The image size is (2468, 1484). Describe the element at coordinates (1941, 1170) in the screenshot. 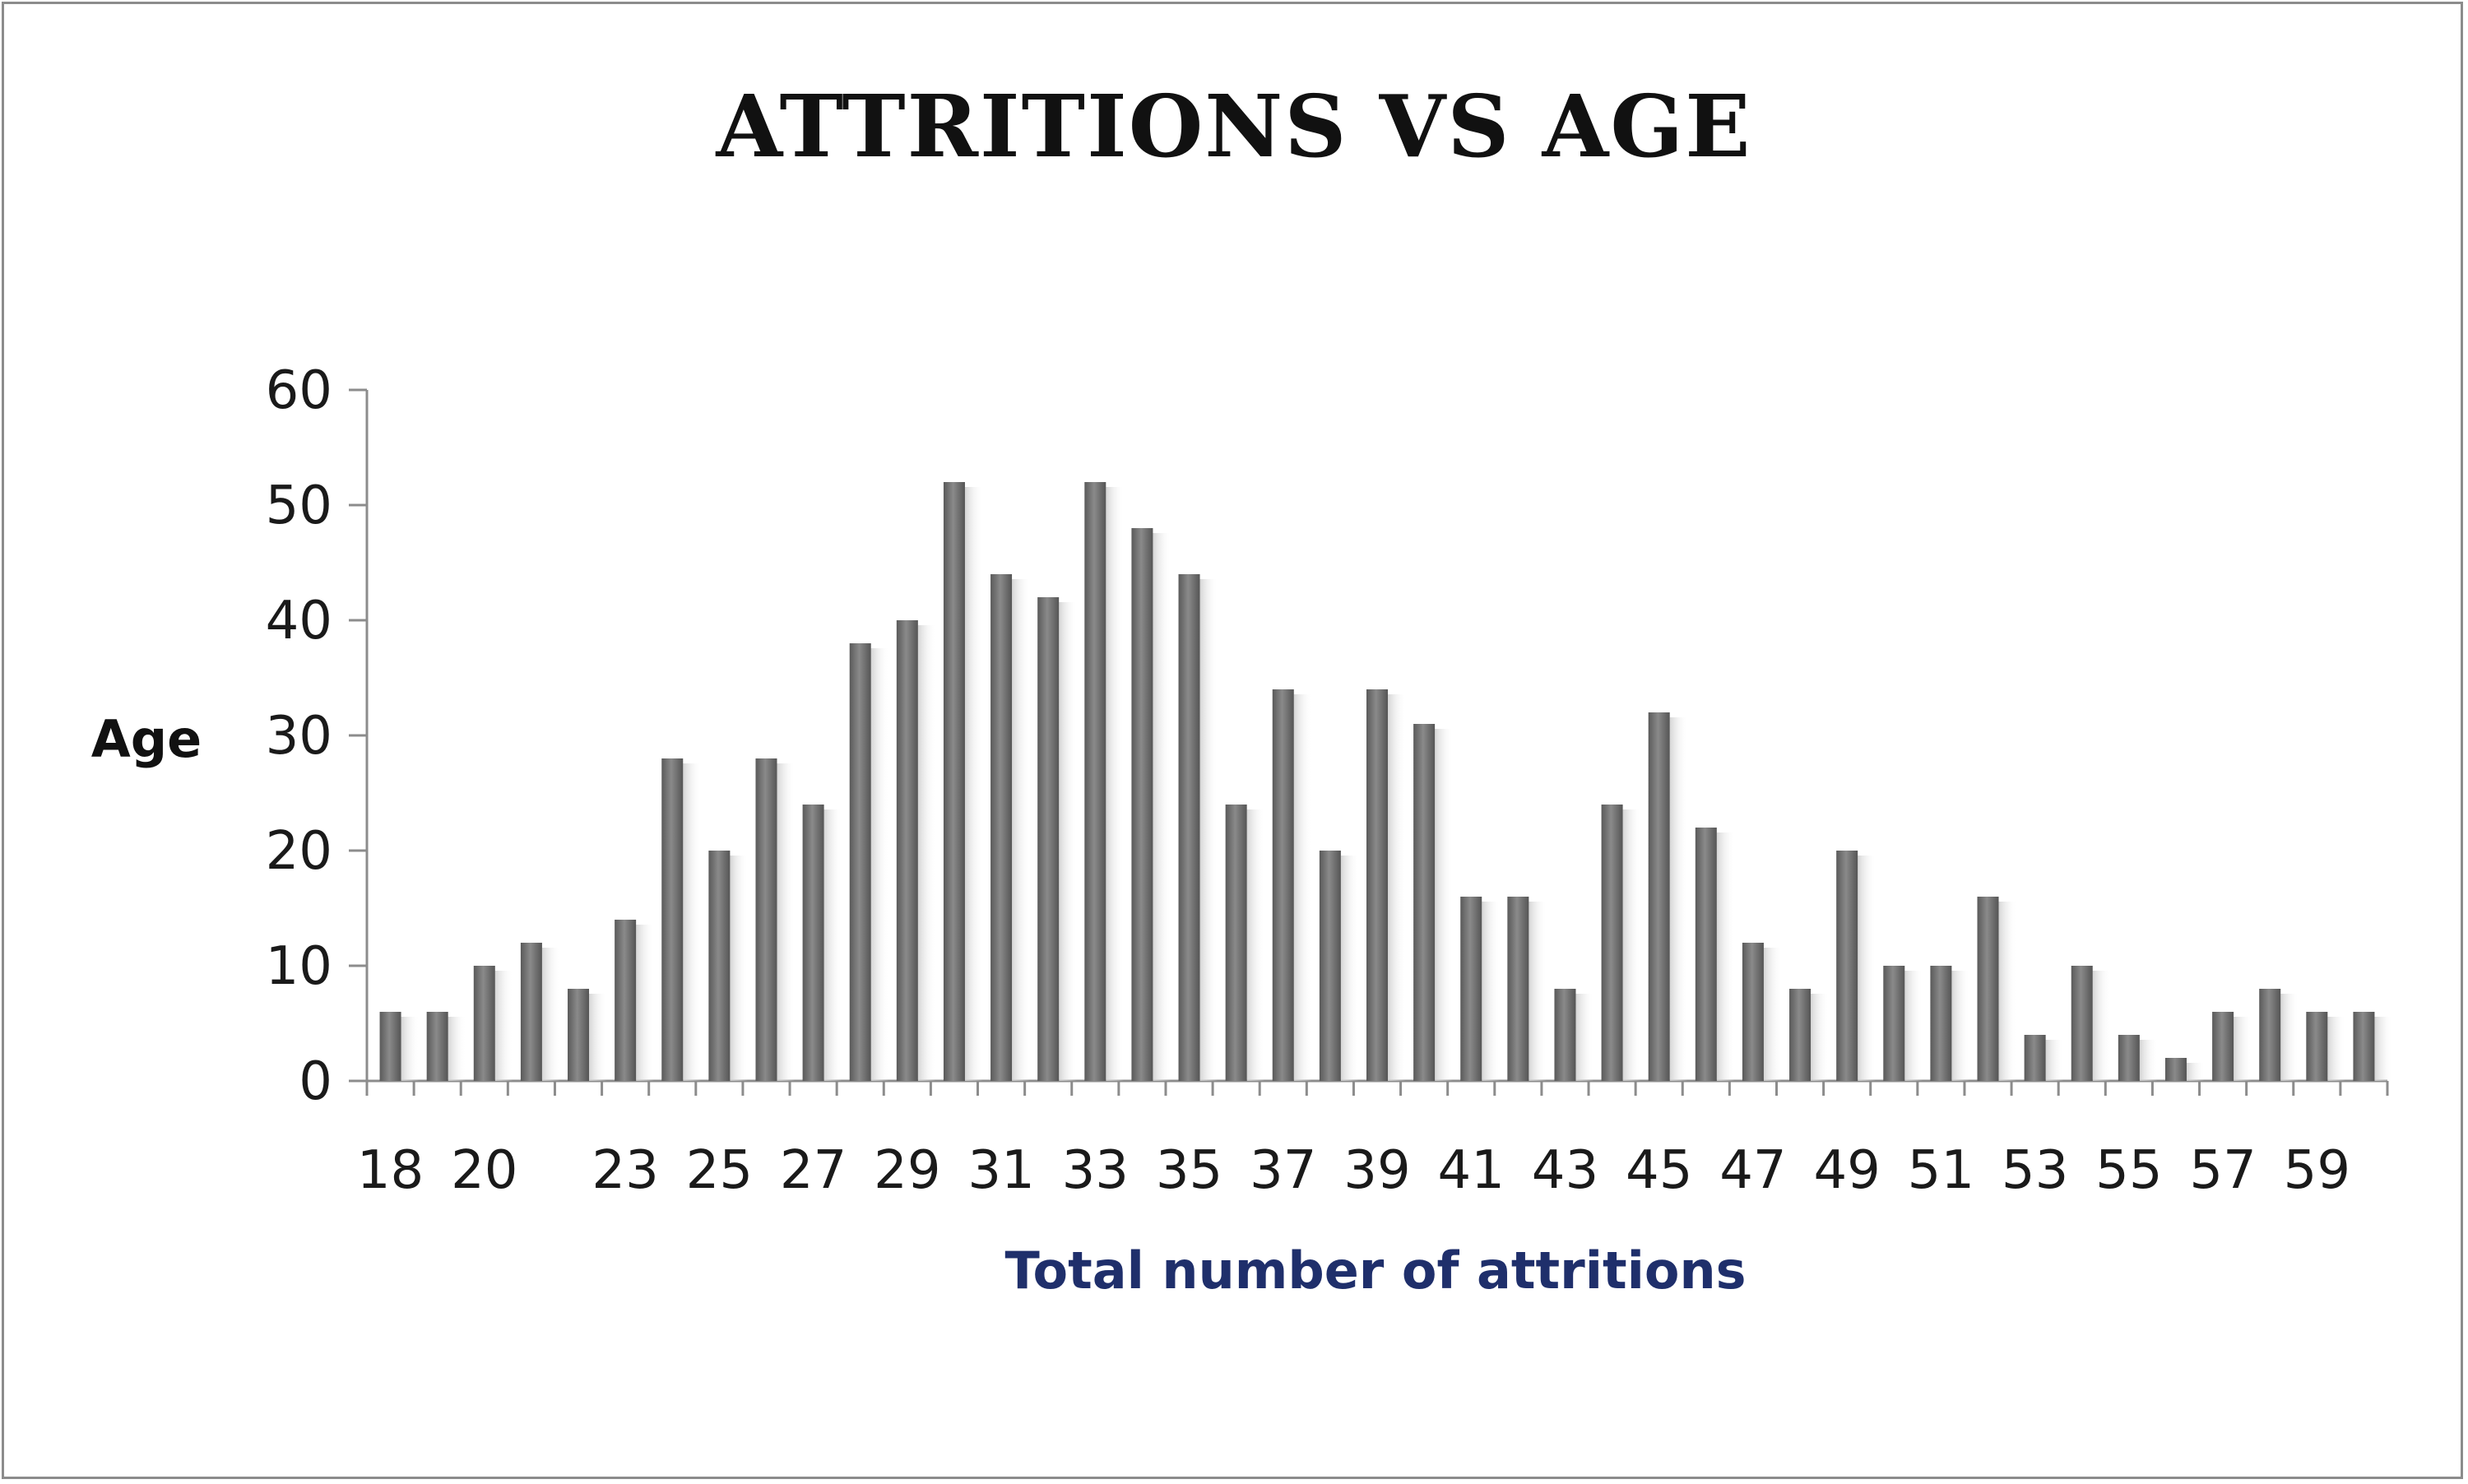

I see `x-tick-label: 51` at that location.